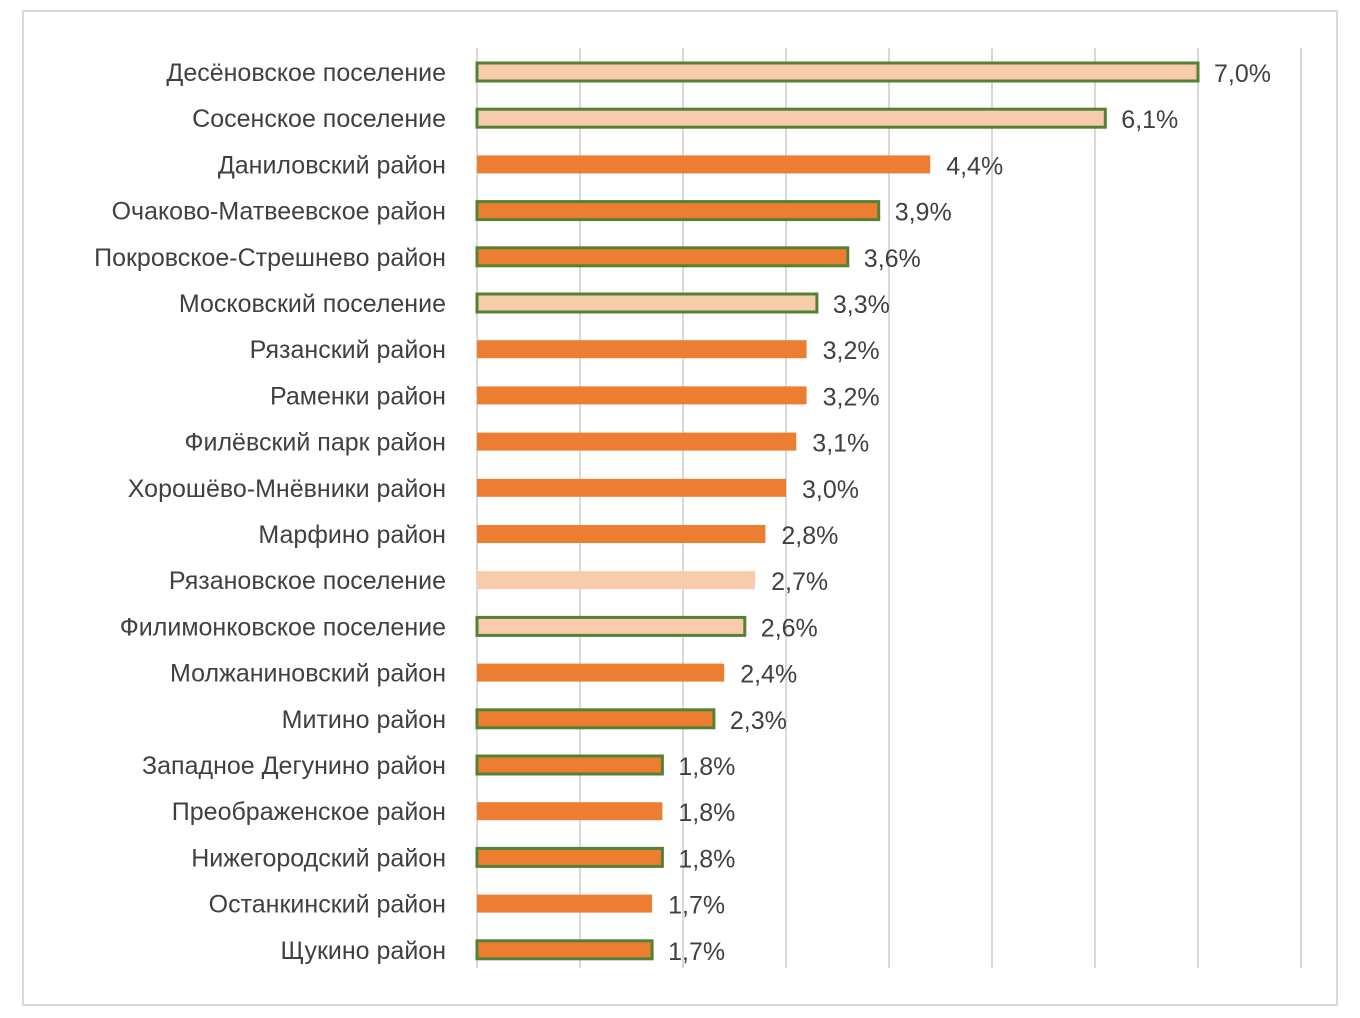 The height and width of the screenshot is (1018, 1360). Describe the element at coordinates (1149, 120) in the screenshot. I see `data-label: 6,1%` at that location.